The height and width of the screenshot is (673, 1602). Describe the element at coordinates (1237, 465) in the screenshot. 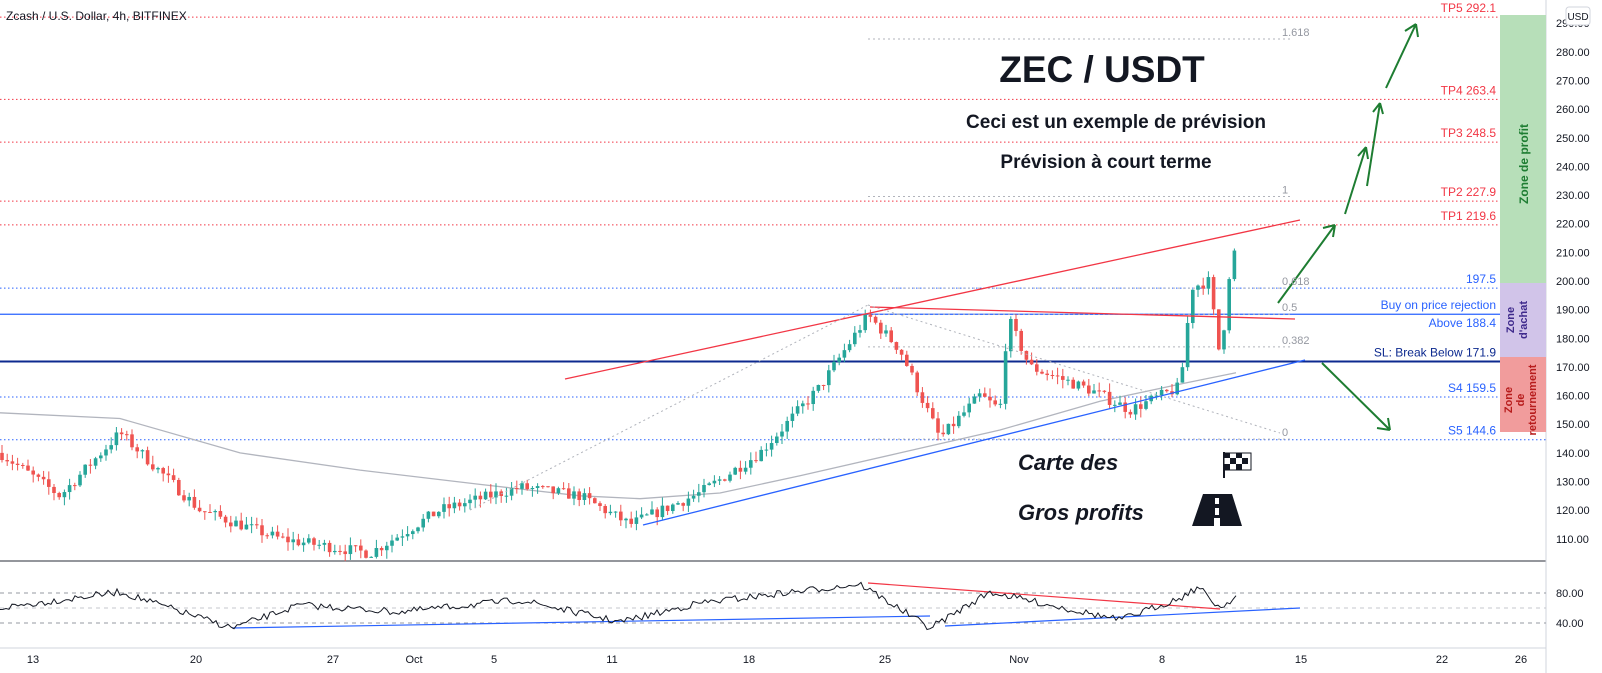

I see `checkered-flag-icon` at that location.